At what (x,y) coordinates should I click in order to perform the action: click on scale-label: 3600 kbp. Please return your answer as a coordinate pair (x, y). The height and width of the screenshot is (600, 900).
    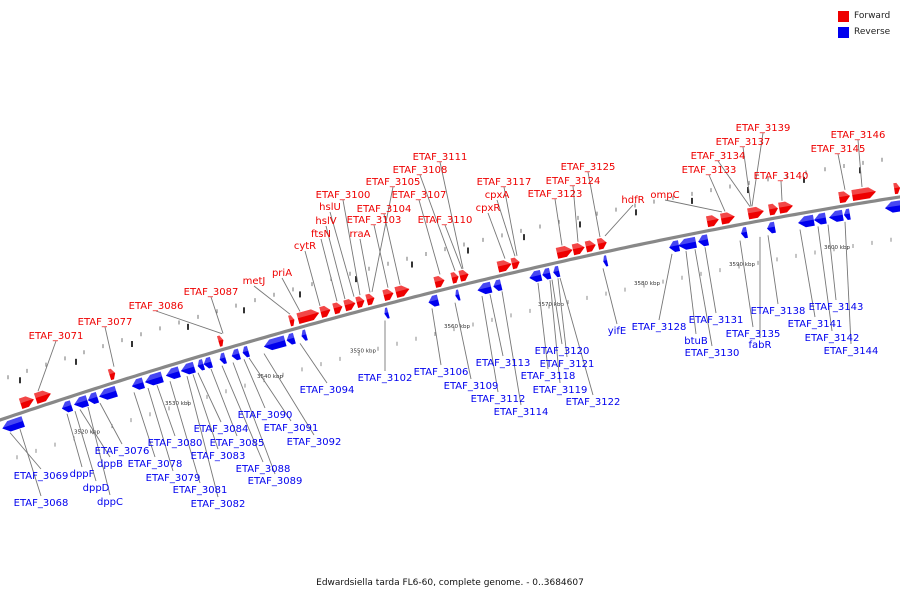
    Looking at the image, I should click on (837, 248).